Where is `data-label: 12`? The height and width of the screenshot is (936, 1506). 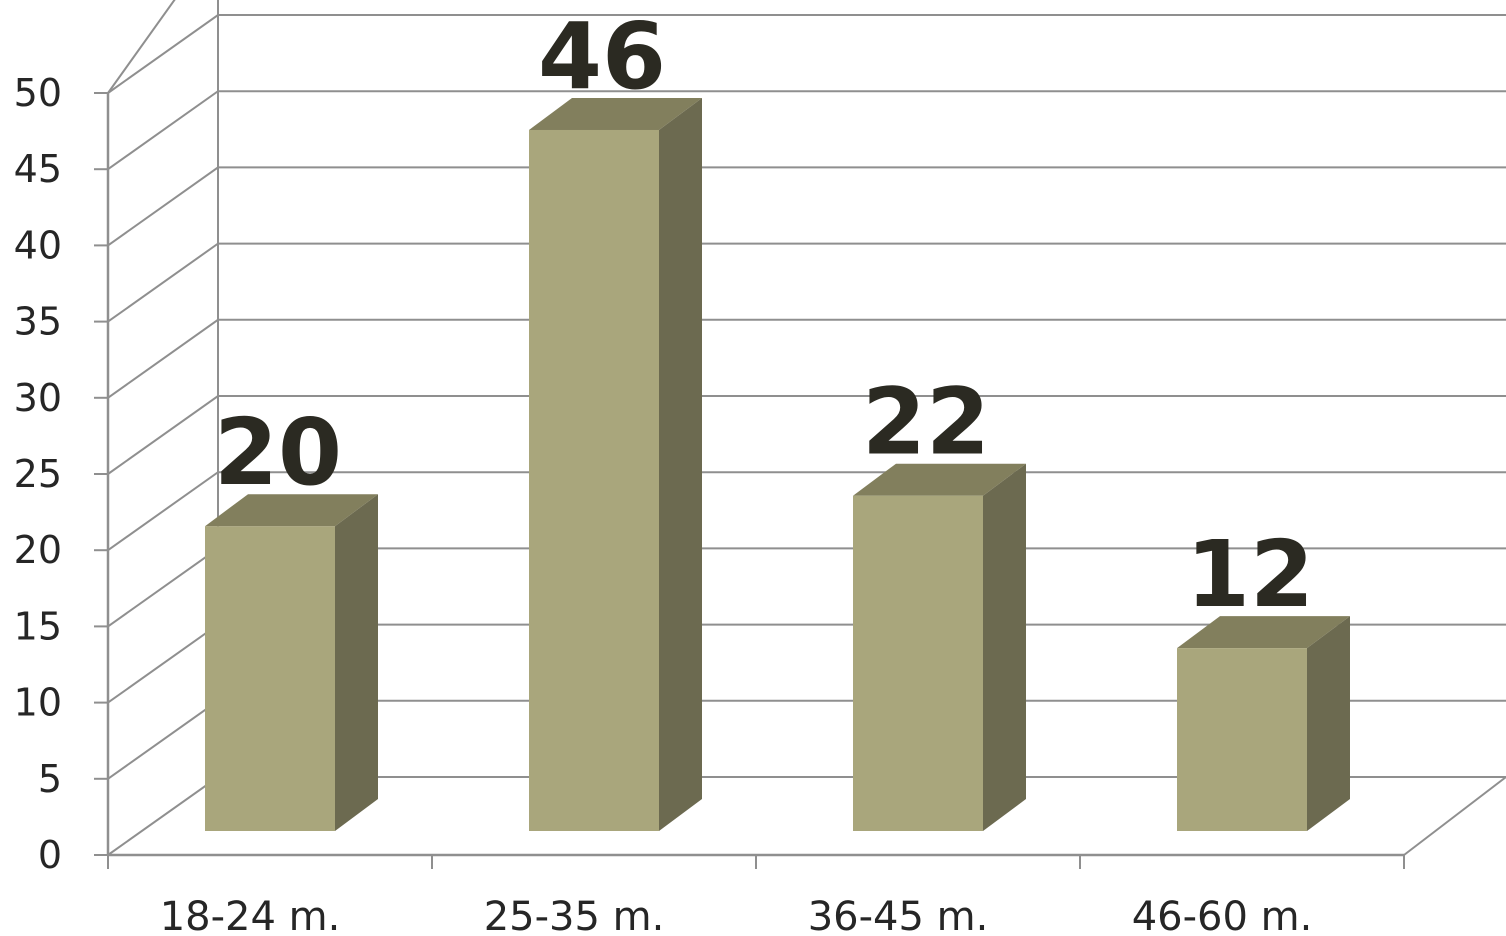
data-label: 12 is located at coordinates (1250, 574).